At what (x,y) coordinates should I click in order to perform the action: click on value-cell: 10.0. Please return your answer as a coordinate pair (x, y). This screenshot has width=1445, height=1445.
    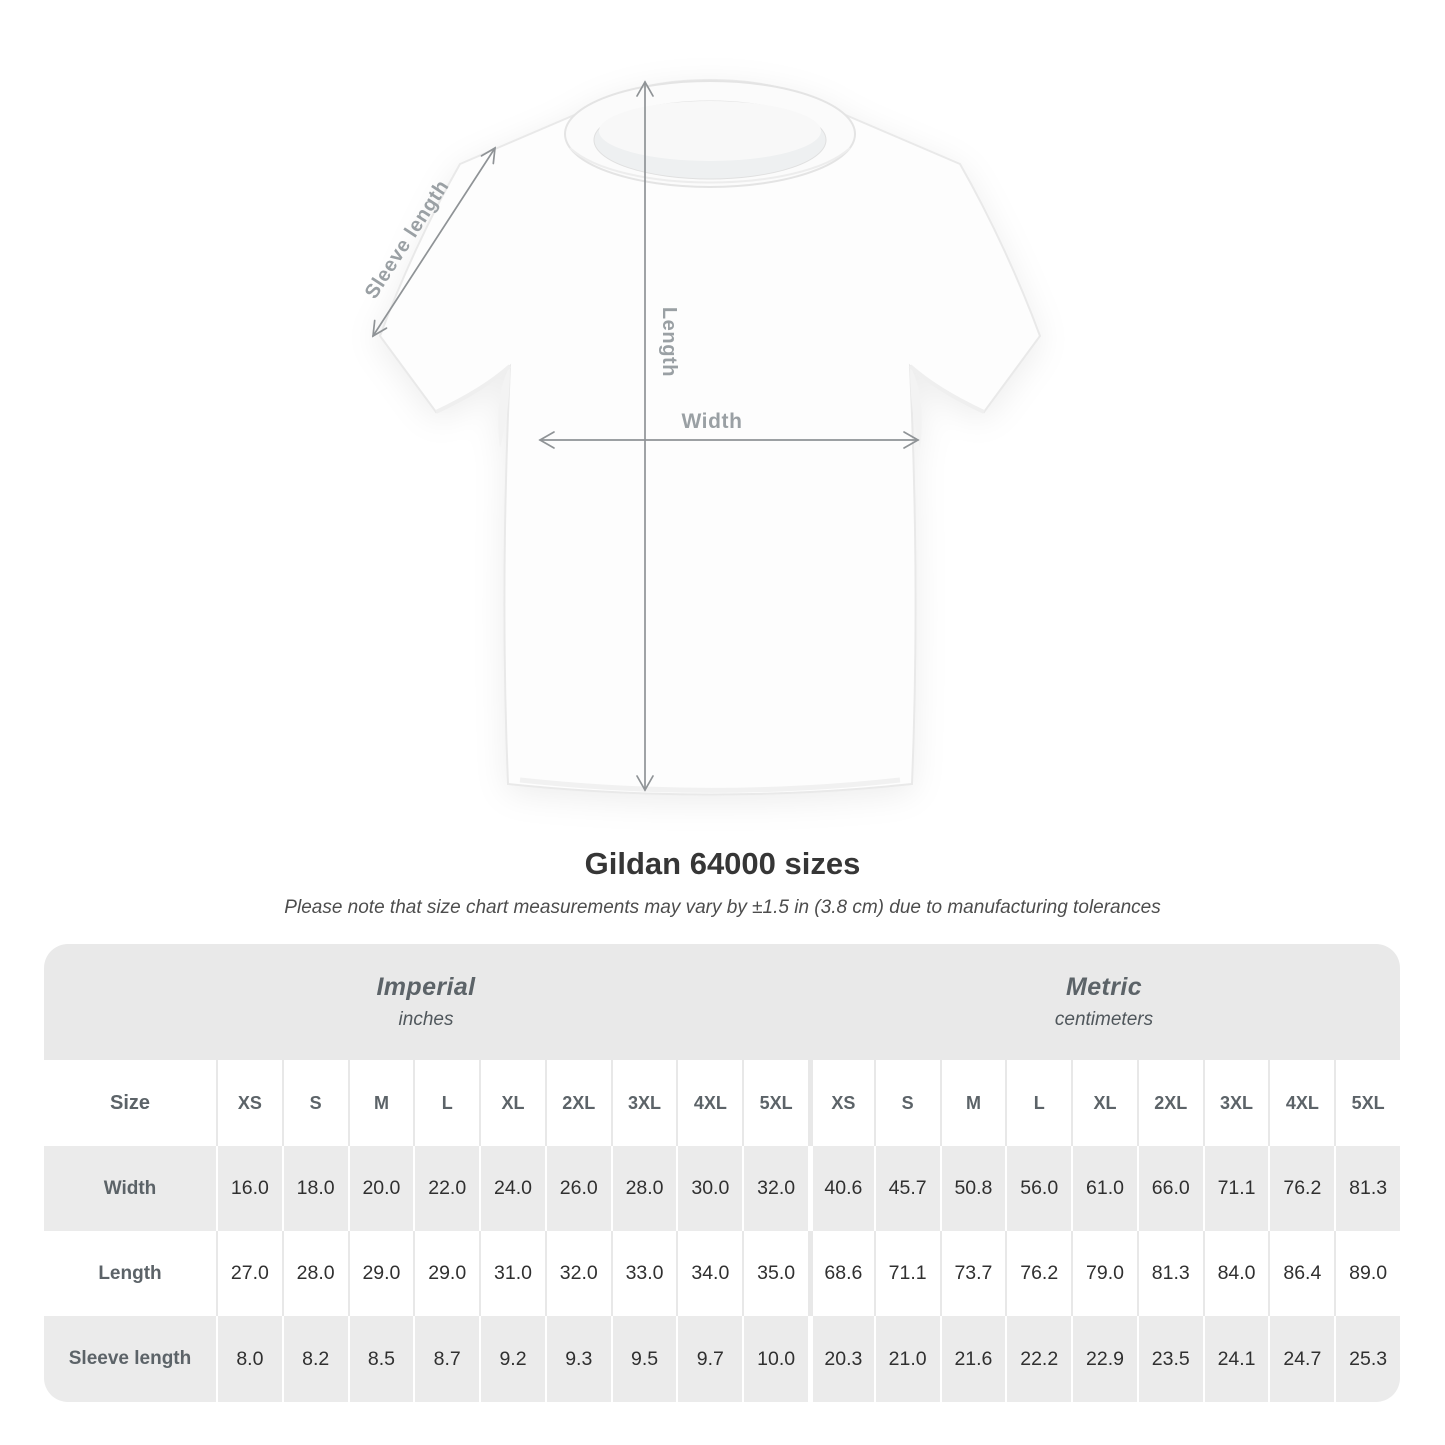
    Looking at the image, I should click on (775, 1359).